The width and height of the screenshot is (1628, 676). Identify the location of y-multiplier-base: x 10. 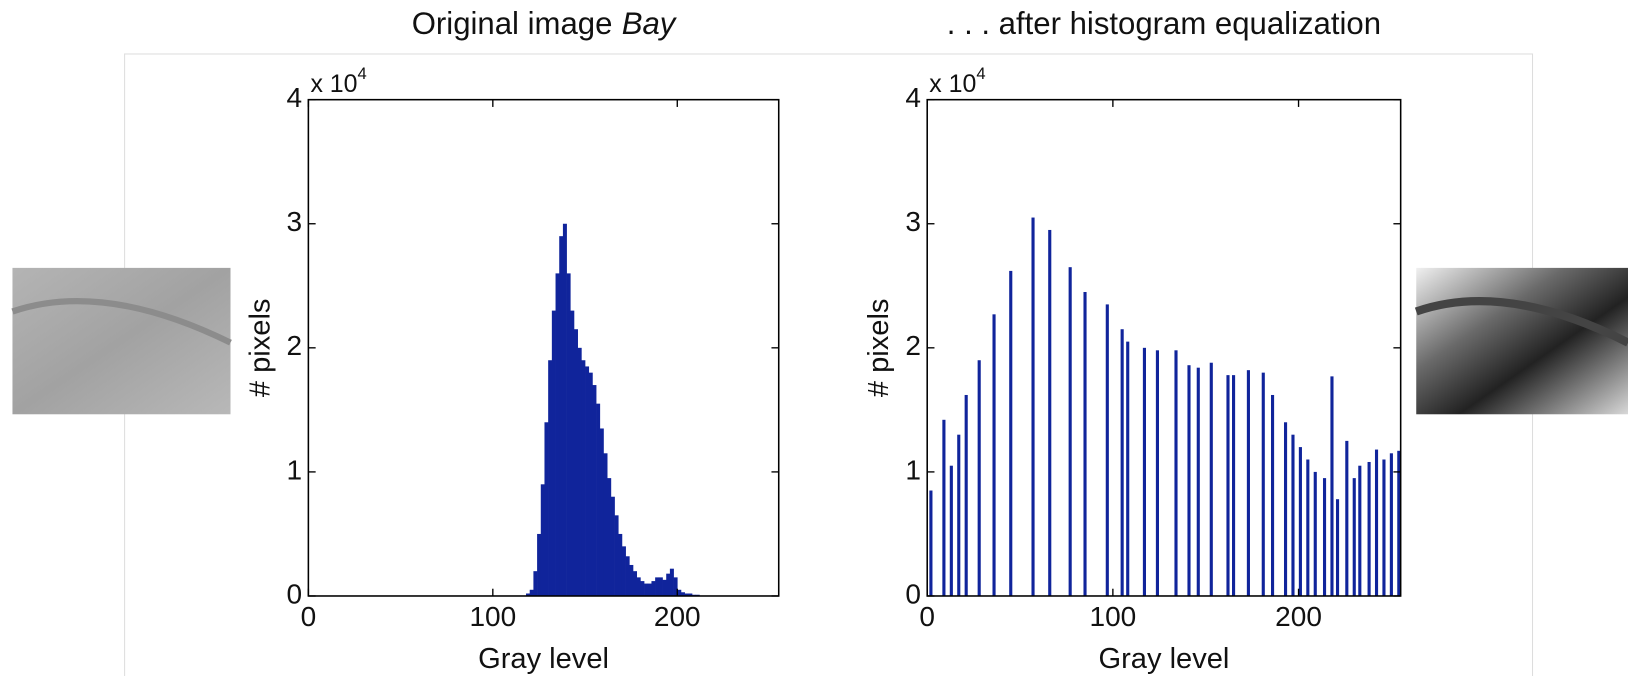
(333, 84).